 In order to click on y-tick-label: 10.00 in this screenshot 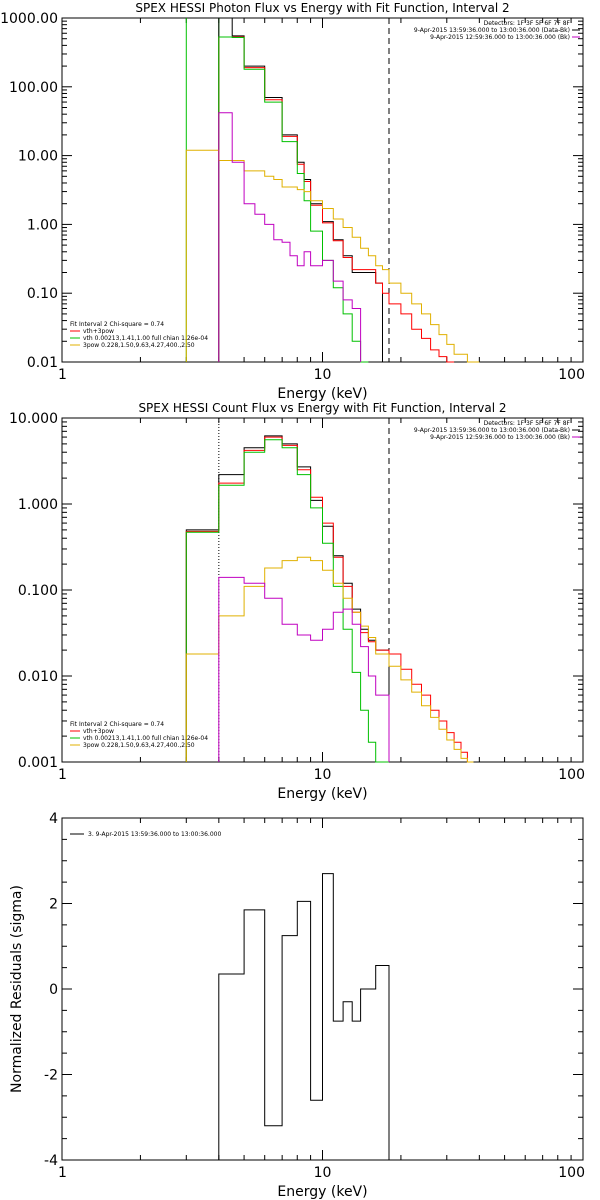, I will do `click(38, 157)`.